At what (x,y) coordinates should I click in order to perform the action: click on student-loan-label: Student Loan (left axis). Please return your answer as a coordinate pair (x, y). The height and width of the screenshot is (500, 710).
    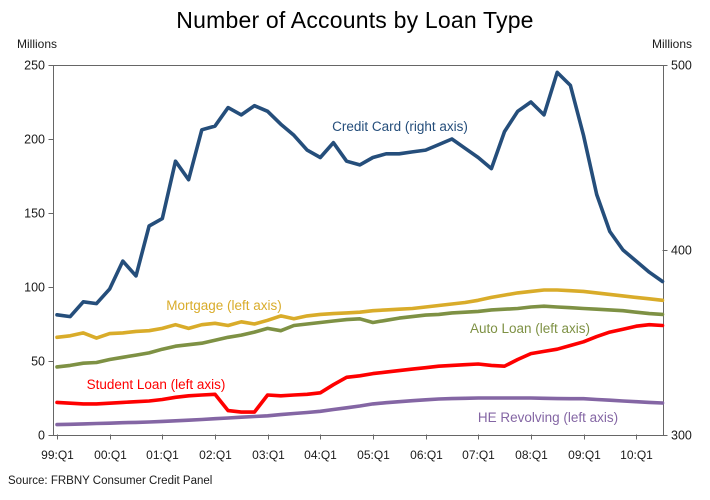
    Looking at the image, I should click on (156, 384).